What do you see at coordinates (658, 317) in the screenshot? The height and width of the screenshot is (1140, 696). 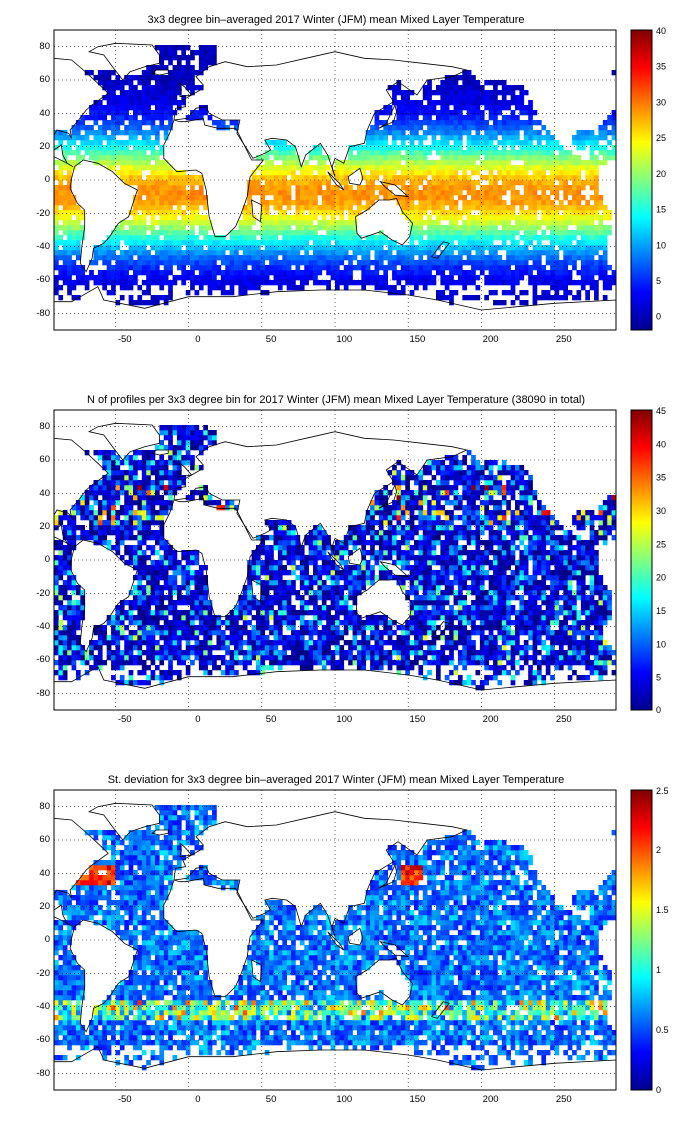 I see `colorbar-tick-label: 0` at bounding box center [658, 317].